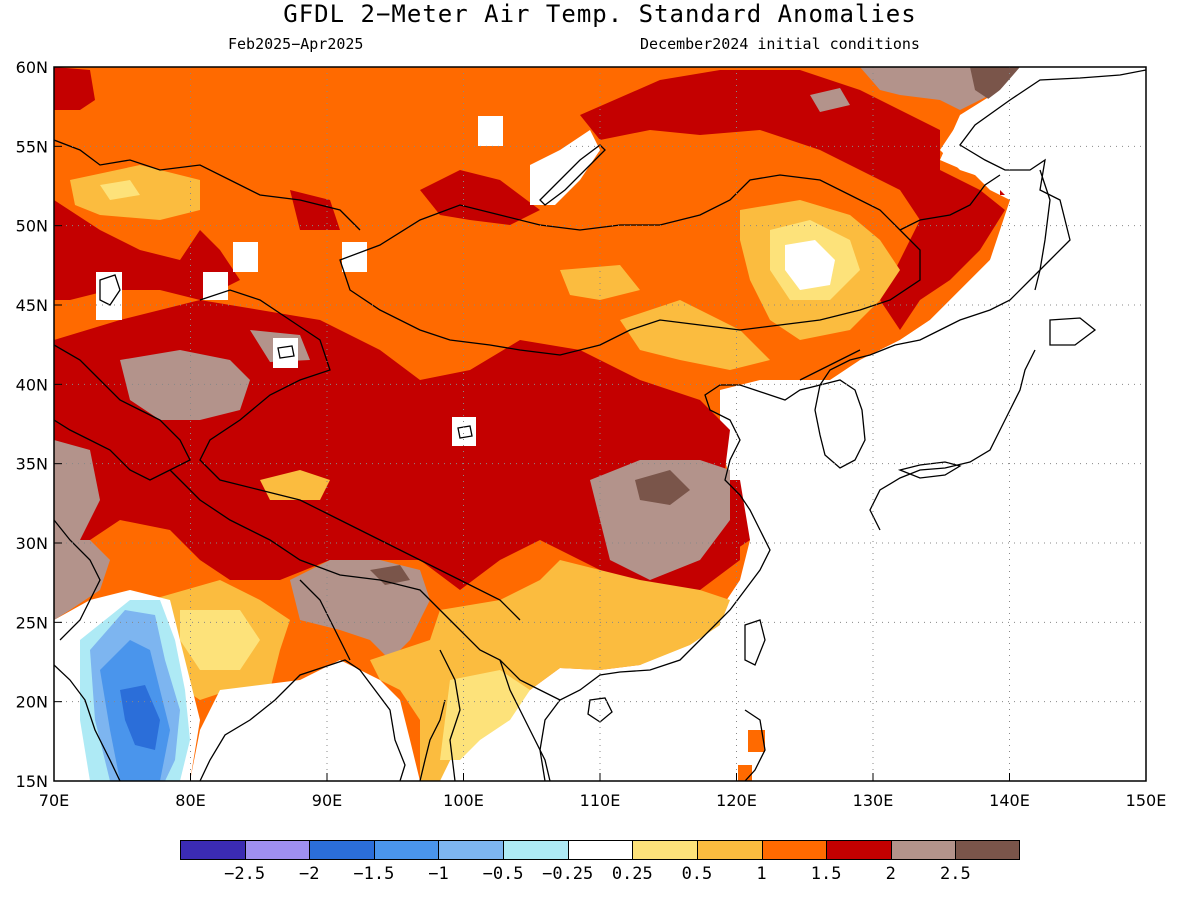 The height and width of the screenshot is (900, 1200). Describe the element at coordinates (438, 874) in the screenshot. I see `legend-label: −1` at that location.